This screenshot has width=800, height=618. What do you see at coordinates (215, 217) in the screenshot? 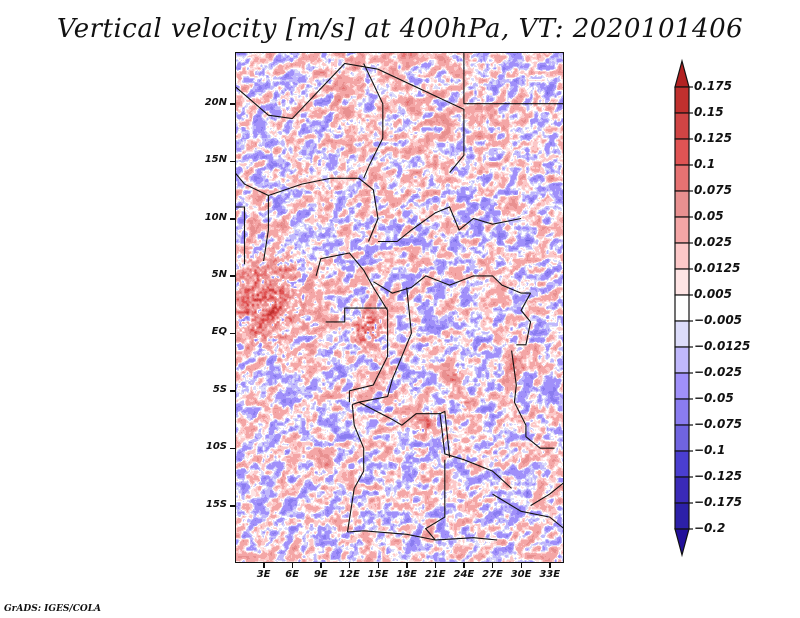
I see `y-tick-label: 10N` at bounding box center [215, 217].